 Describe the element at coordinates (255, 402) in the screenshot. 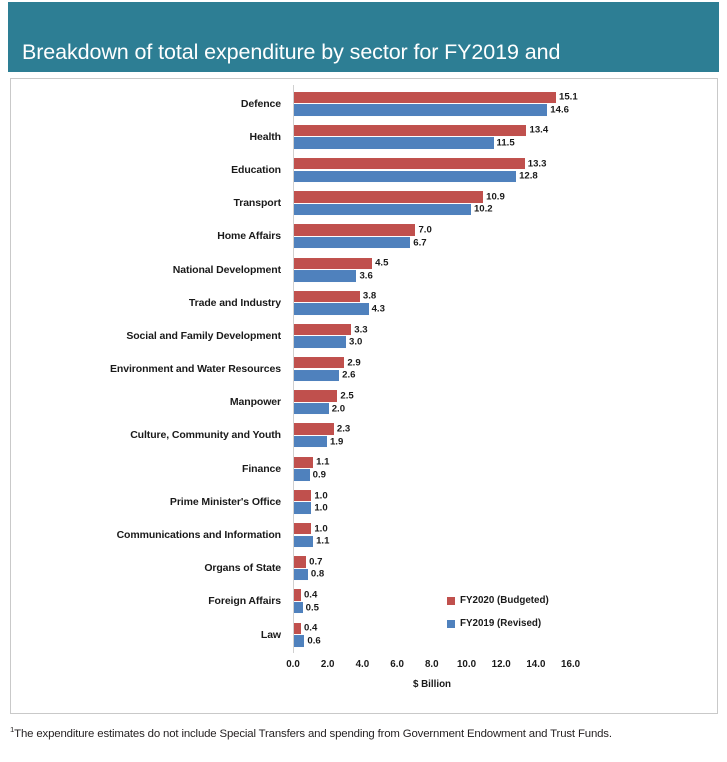

I see `category-label: Manpower` at that location.